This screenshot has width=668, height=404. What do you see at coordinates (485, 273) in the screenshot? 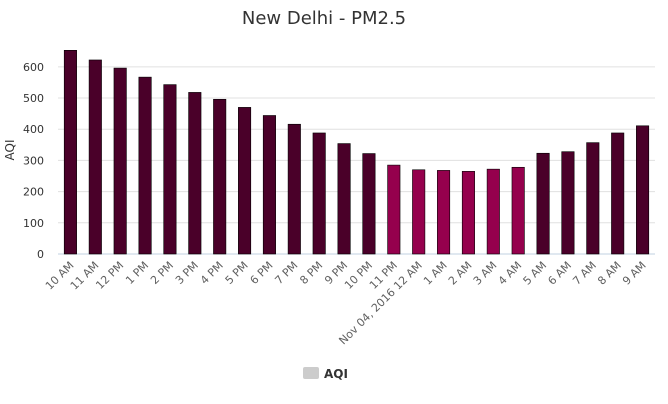
I see `x-tick-label: 3 AM` at bounding box center [485, 273].